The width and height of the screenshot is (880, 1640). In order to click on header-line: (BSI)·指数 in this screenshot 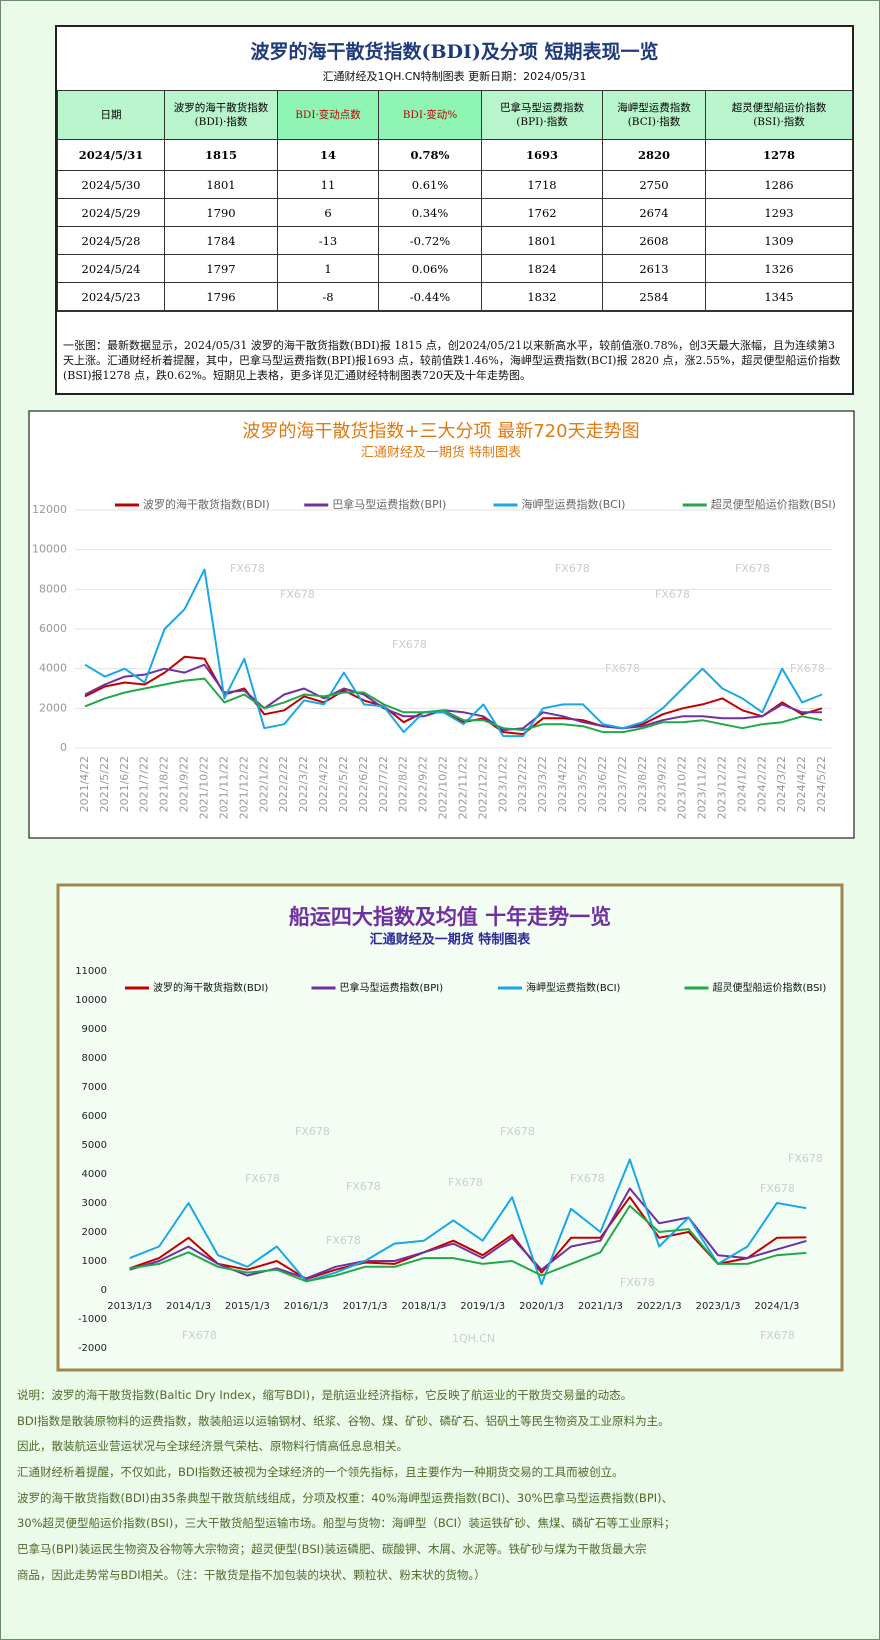, I will do `click(779, 122)`.